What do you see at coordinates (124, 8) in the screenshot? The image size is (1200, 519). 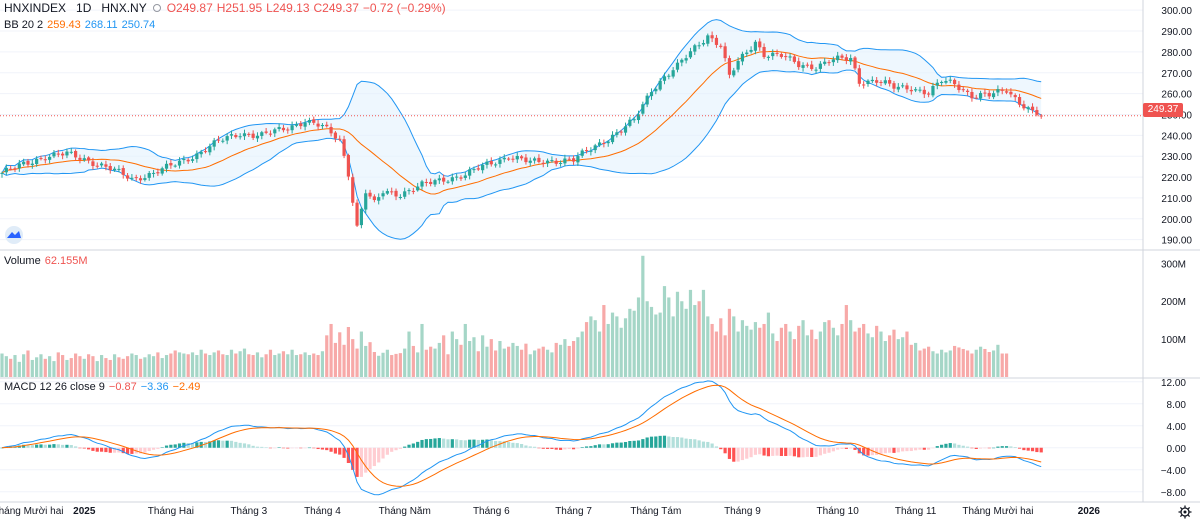 I see `symbol-exchange: HNX.NY` at bounding box center [124, 8].